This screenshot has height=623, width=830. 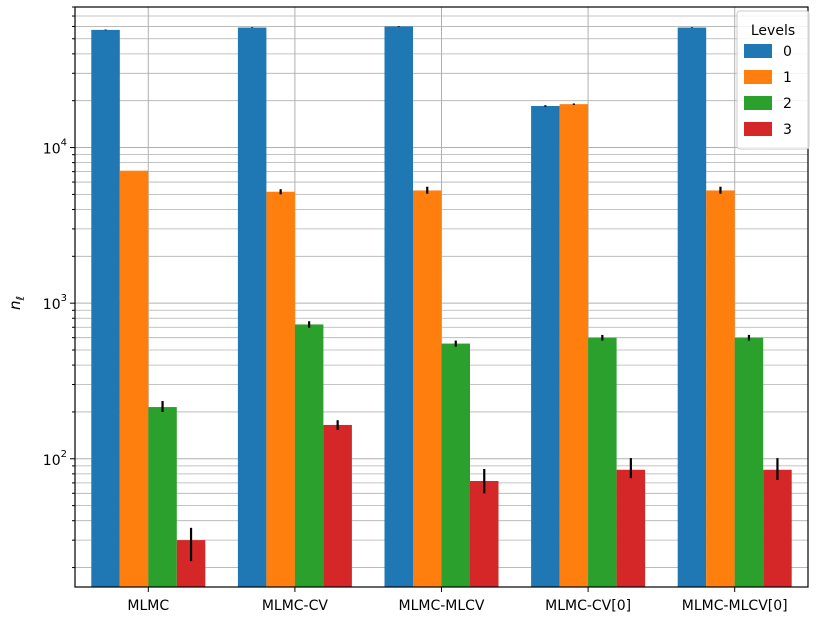 What do you see at coordinates (16, 303) in the screenshot?
I see `y-axis-label: nℓ` at bounding box center [16, 303].